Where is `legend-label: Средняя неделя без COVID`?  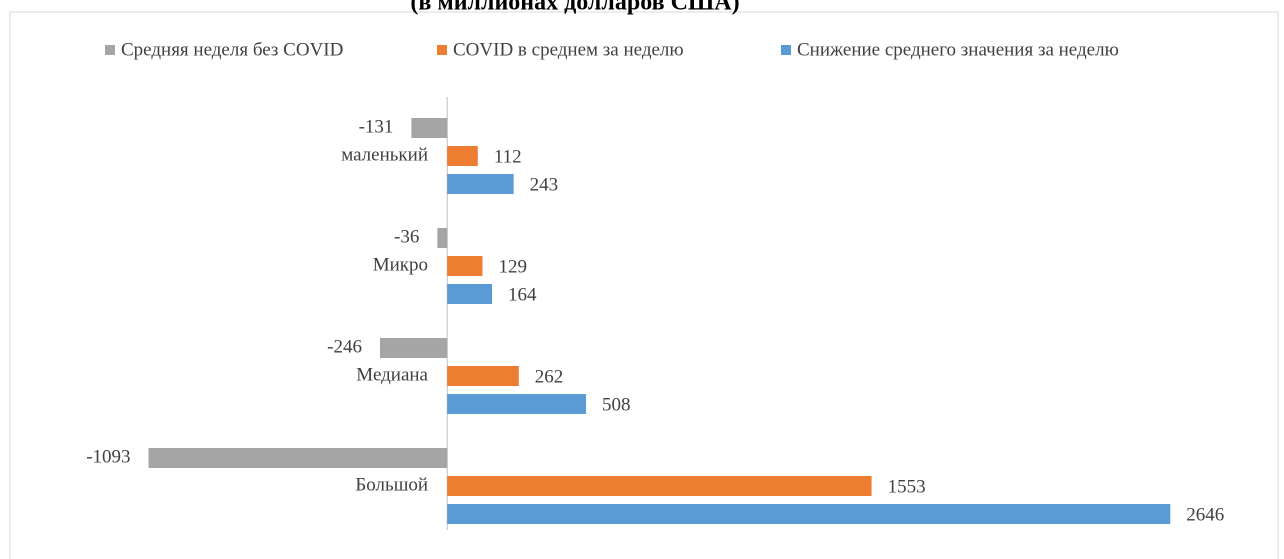 legend-label: Средняя неделя без COVID is located at coordinates (232, 49).